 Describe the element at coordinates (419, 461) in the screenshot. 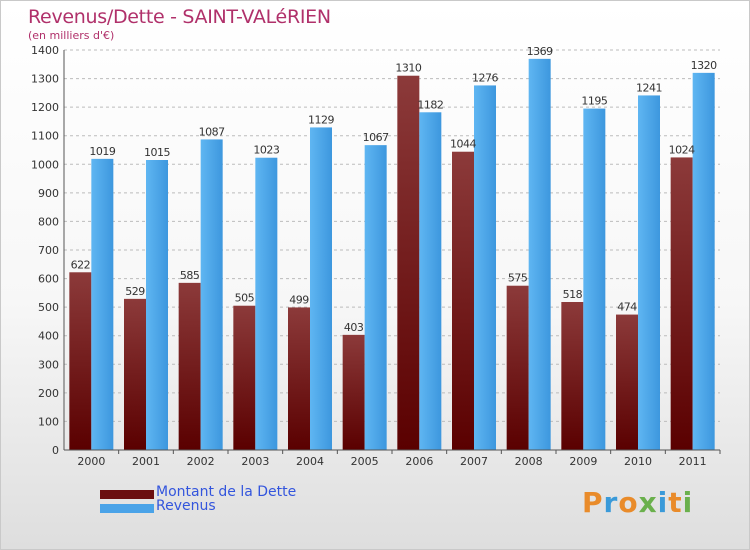

I see `x-tick-label: 2006` at that location.